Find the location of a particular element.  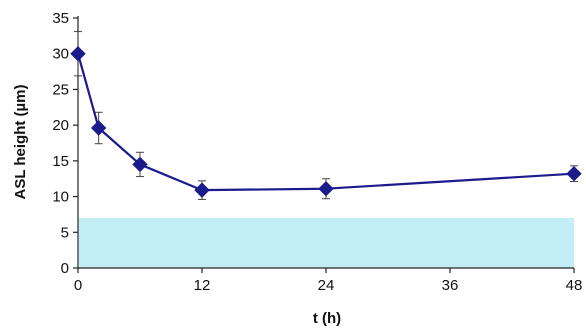

y-tick-label: 15 is located at coordinates (60, 161).